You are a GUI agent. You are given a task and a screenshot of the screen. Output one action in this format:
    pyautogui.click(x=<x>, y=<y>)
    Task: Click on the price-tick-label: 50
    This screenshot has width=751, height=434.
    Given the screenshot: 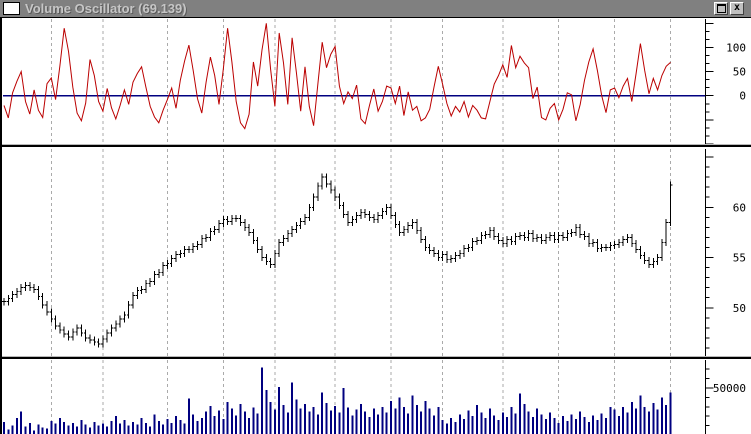 What is the action you would take?
    pyautogui.click(x=739, y=308)
    